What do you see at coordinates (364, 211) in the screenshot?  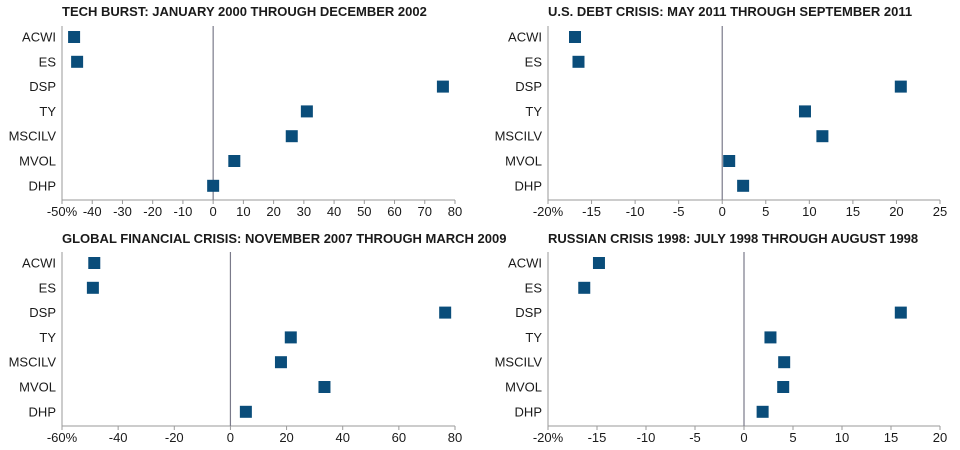 I see `x-tick-label: 50` at bounding box center [364, 211].